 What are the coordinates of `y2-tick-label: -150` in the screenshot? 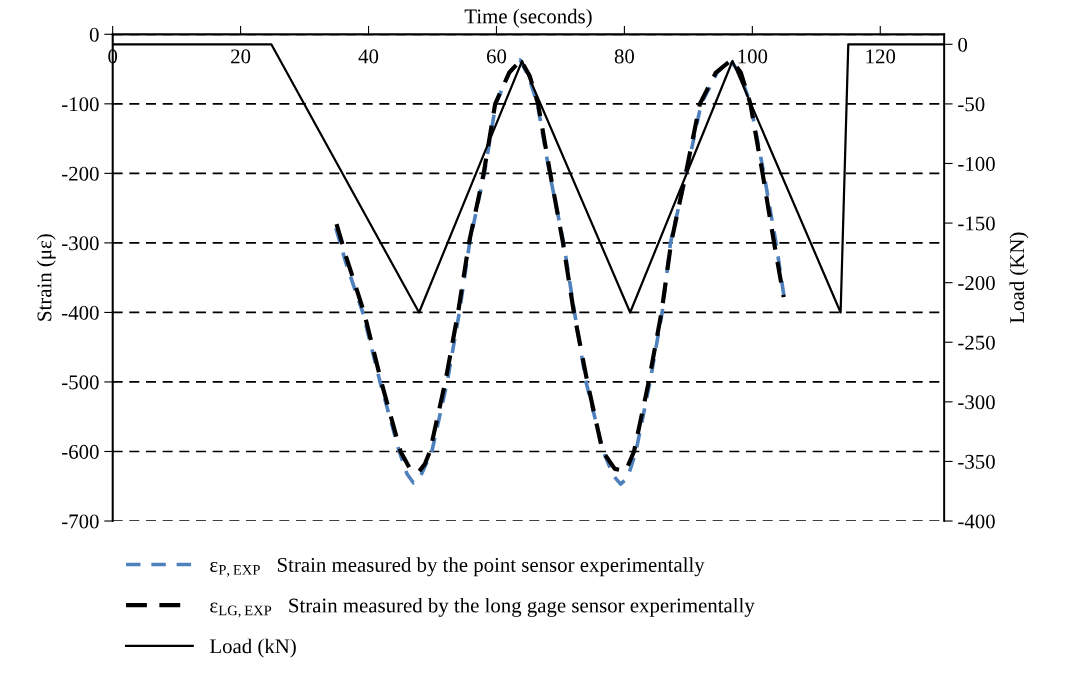 It's located at (976, 223).